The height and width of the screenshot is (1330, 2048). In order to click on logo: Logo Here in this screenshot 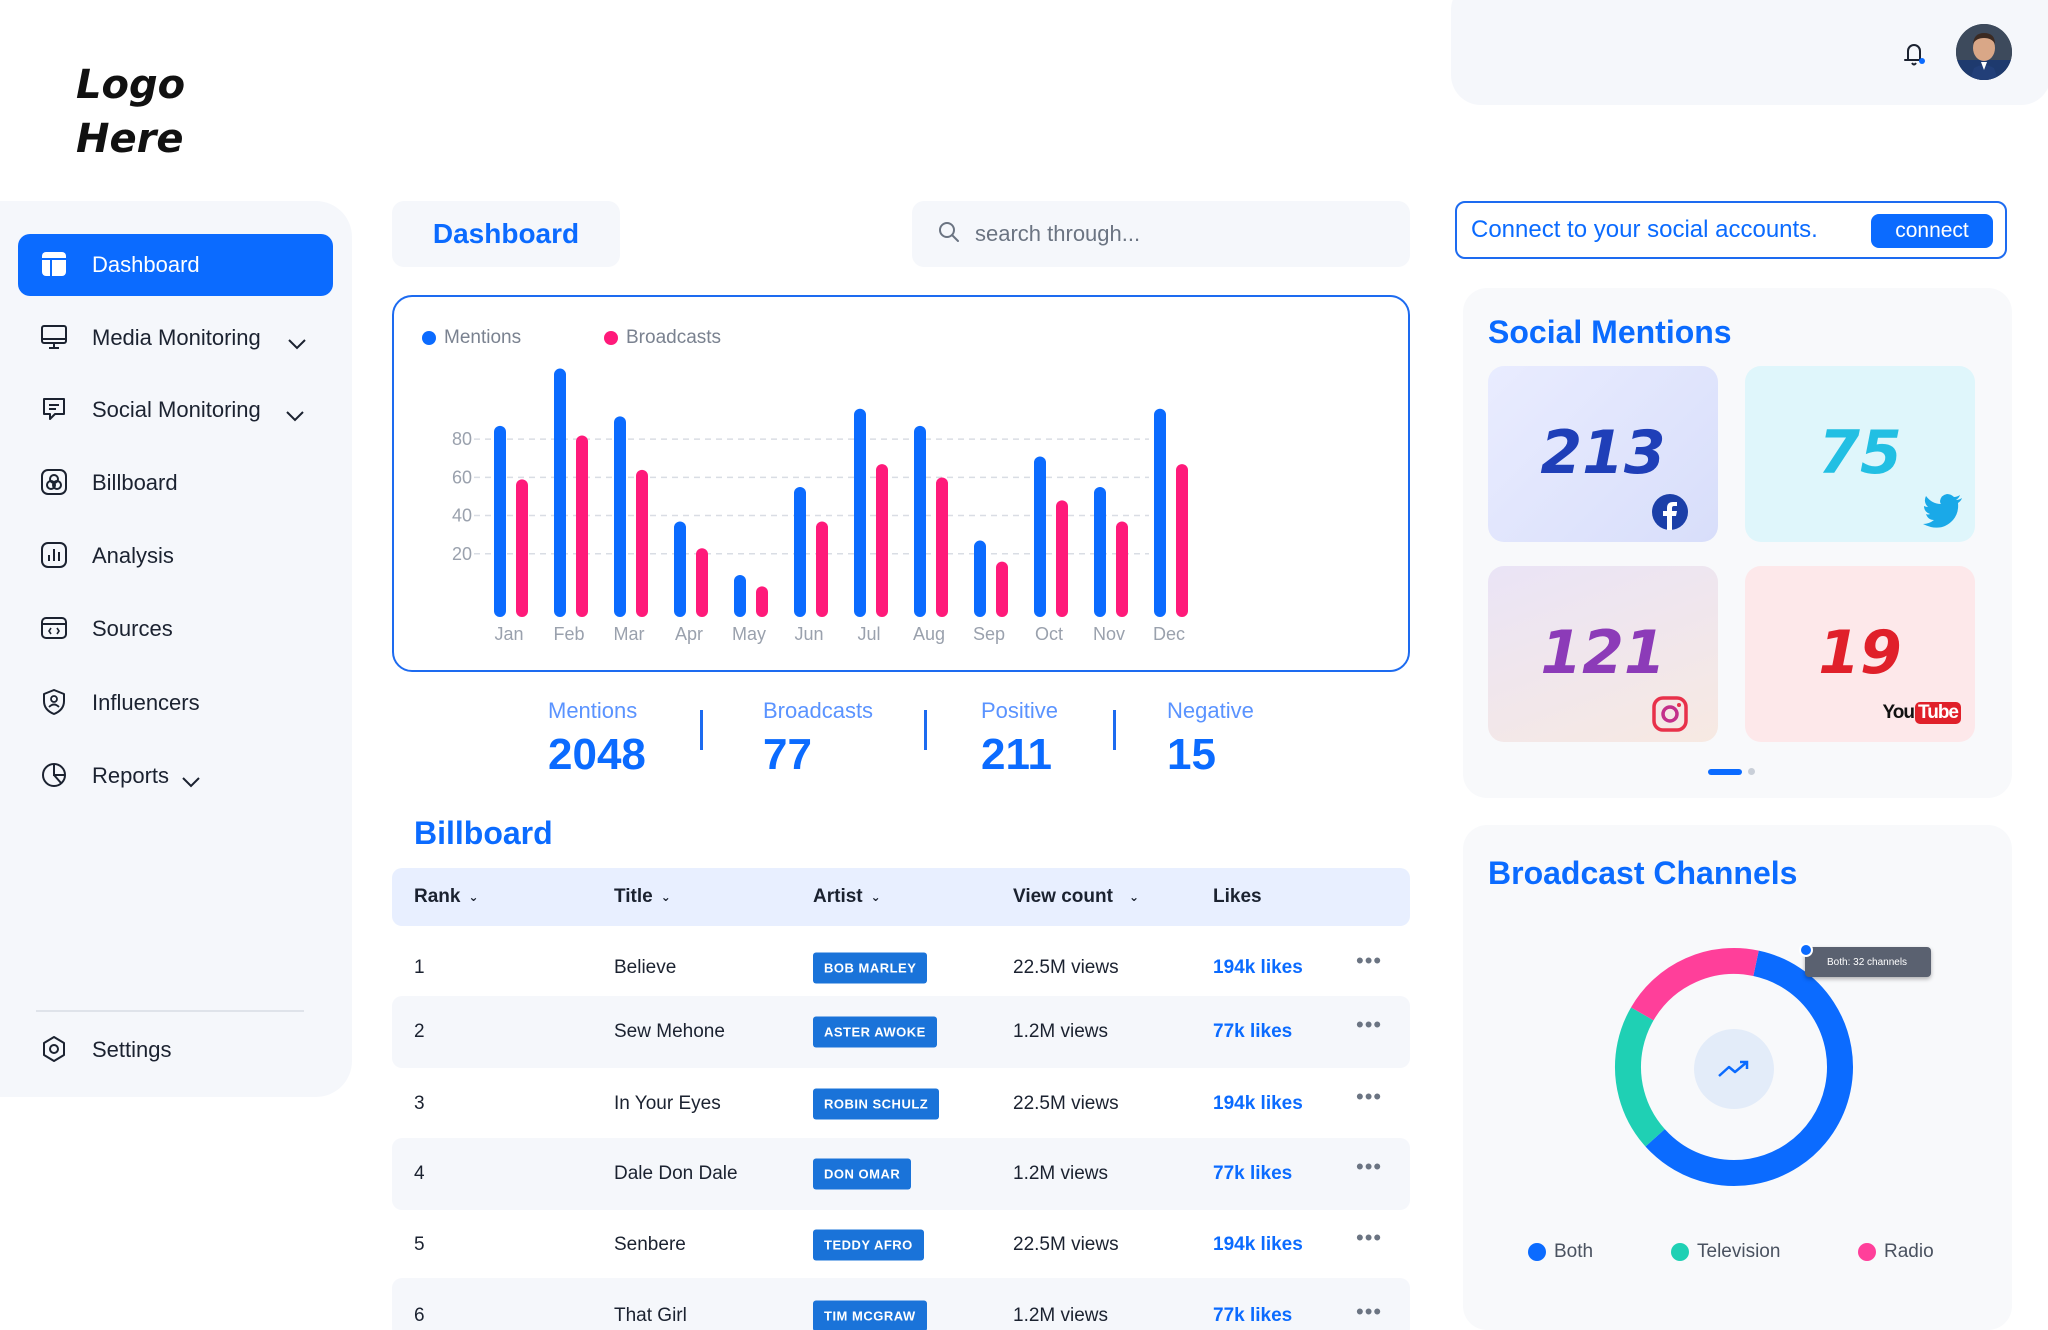, I will do `click(130, 112)`.